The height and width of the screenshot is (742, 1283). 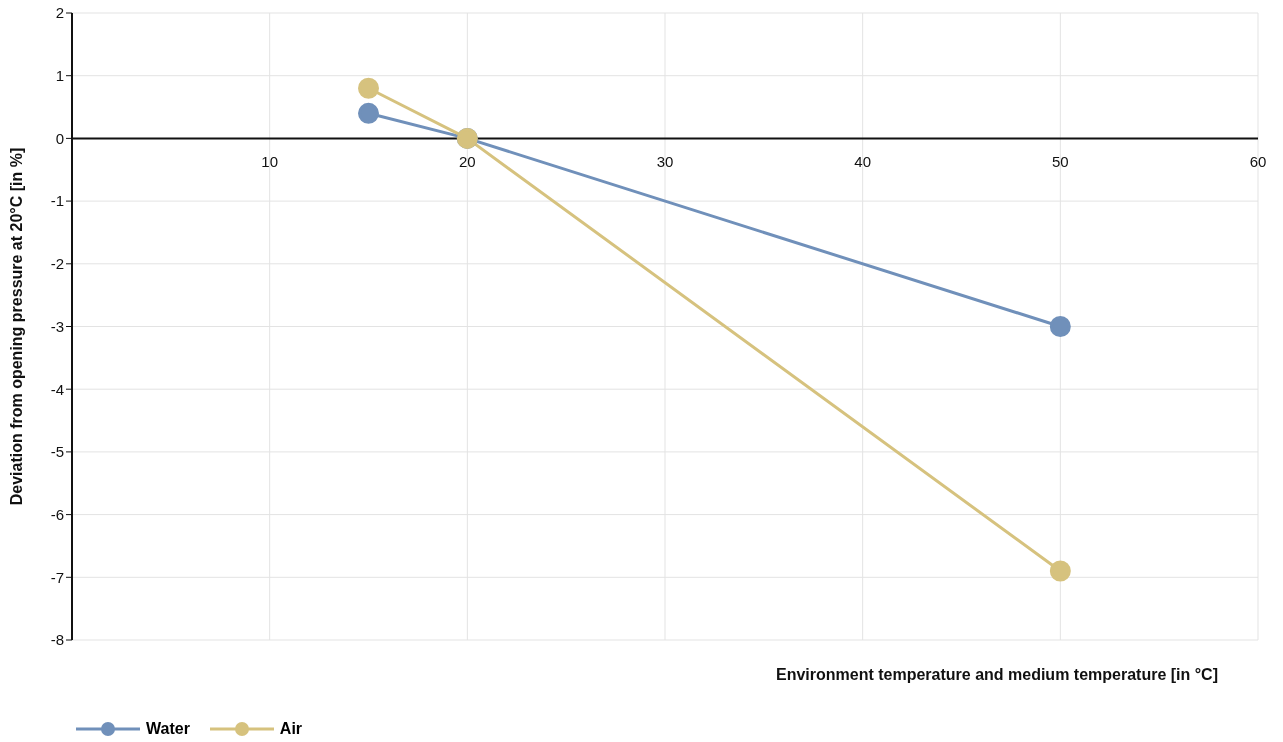 What do you see at coordinates (57, 264) in the screenshot?
I see `y-tick-label: -2` at bounding box center [57, 264].